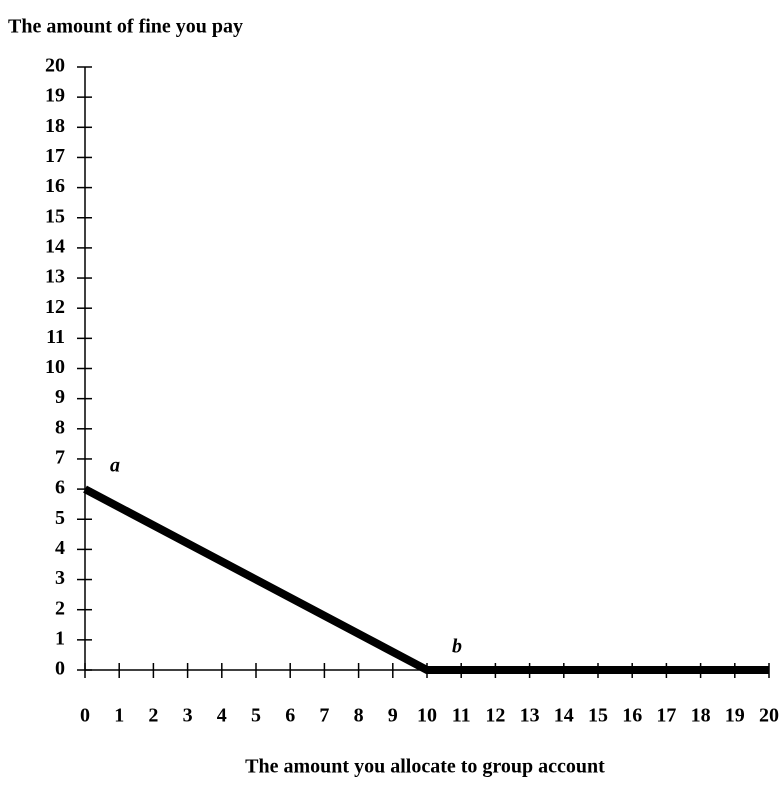 This screenshot has height=802, width=783. What do you see at coordinates (85, 716) in the screenshot?
I see `x-tick-label: 0` at bounding box center [85, 716].